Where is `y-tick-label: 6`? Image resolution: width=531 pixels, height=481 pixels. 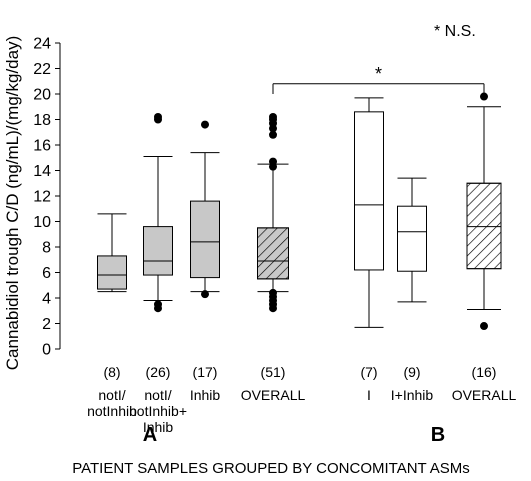 y-tick-label: 6 is located at coordinates (46, 273).